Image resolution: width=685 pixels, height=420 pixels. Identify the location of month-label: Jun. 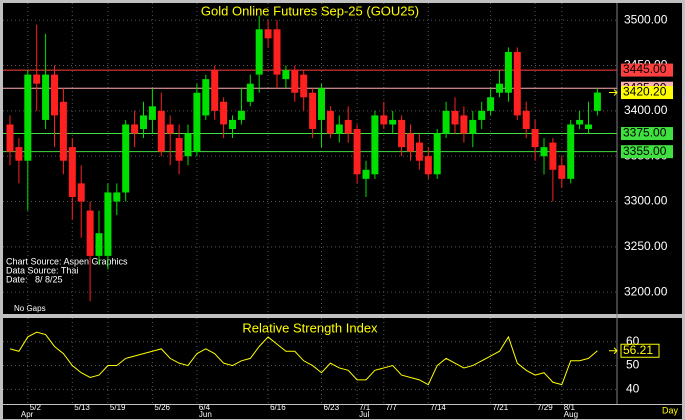
(205, 414).